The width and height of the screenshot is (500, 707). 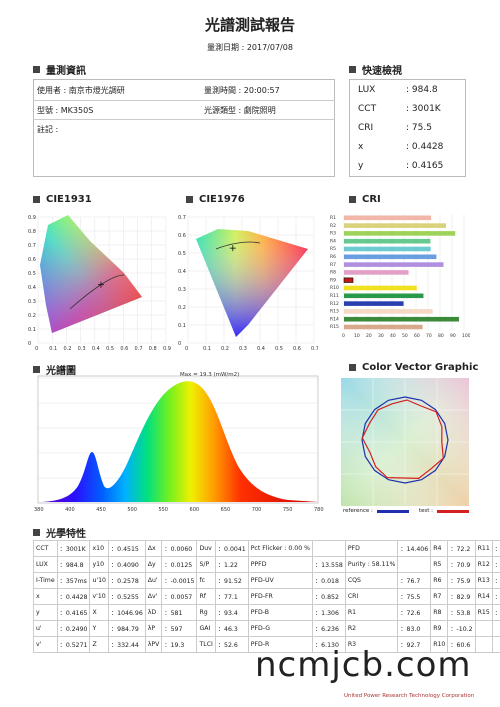 I want to click on x-tick-label: 400, so click(x=70, y=510).